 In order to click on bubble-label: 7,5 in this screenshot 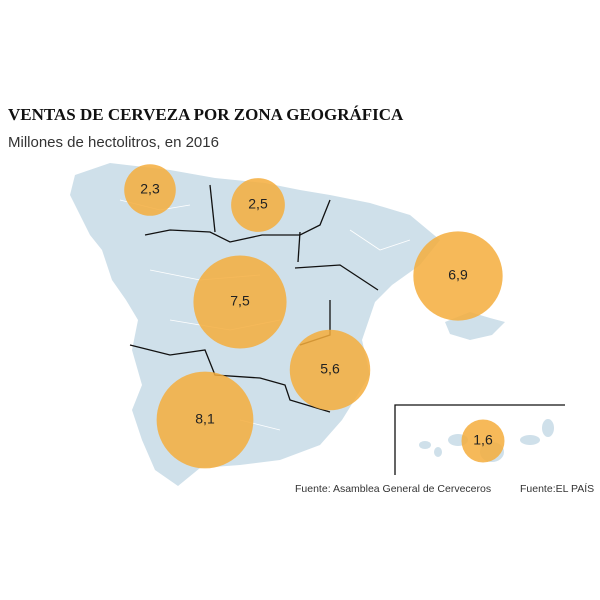, I will do `click(240, 301)`.